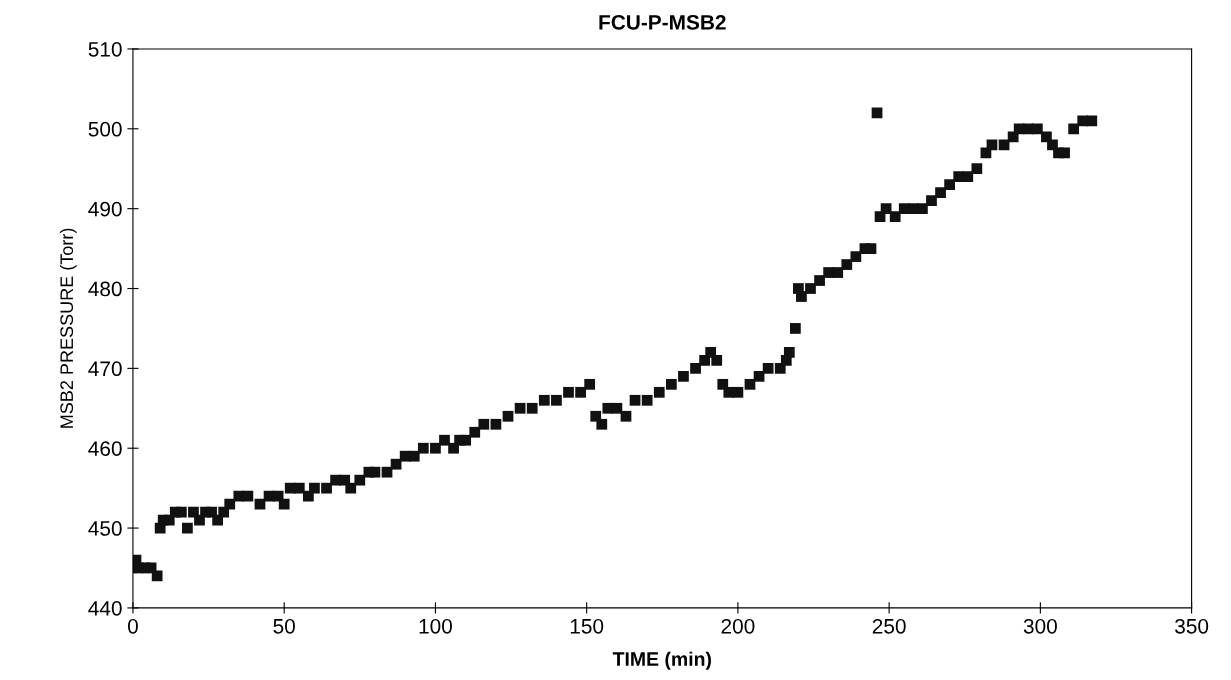 The height and width of the screenshot is (680, 1231). What do you see at coordinates (105, 369) in the screenshot?
I see `y-tick-label: 470` at bounding box center [105, 369].